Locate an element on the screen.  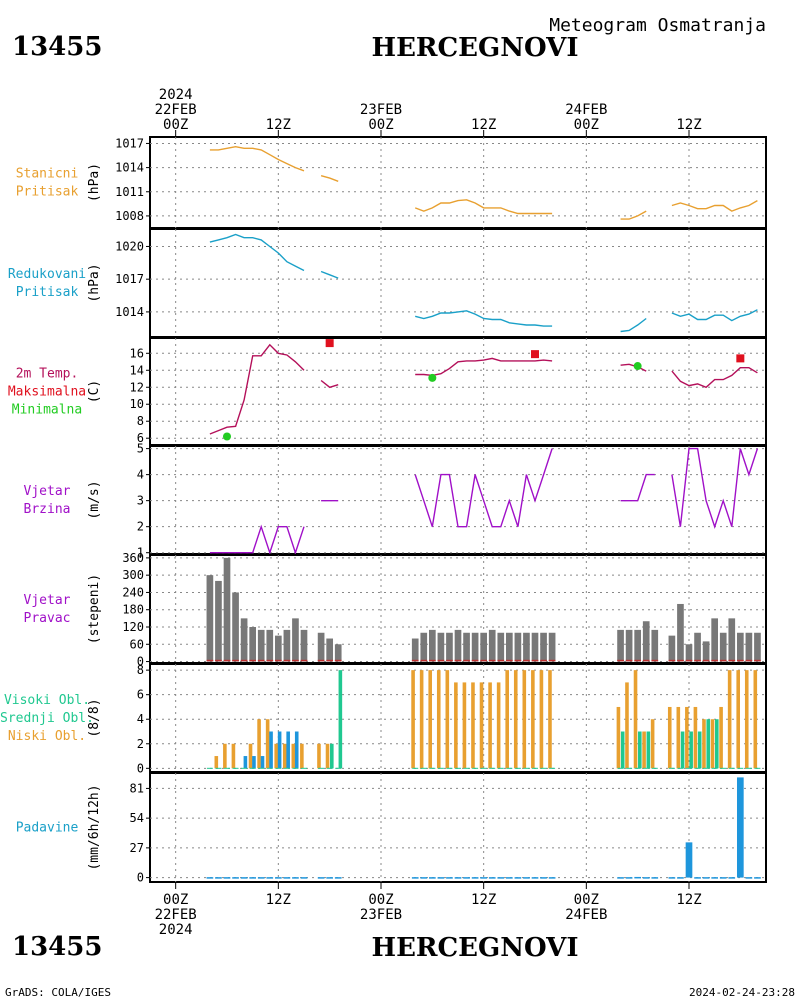
panel-2: 1014 1017 1020 (hPa)Redukovani Pritisak is located at coordinates (387, 283).